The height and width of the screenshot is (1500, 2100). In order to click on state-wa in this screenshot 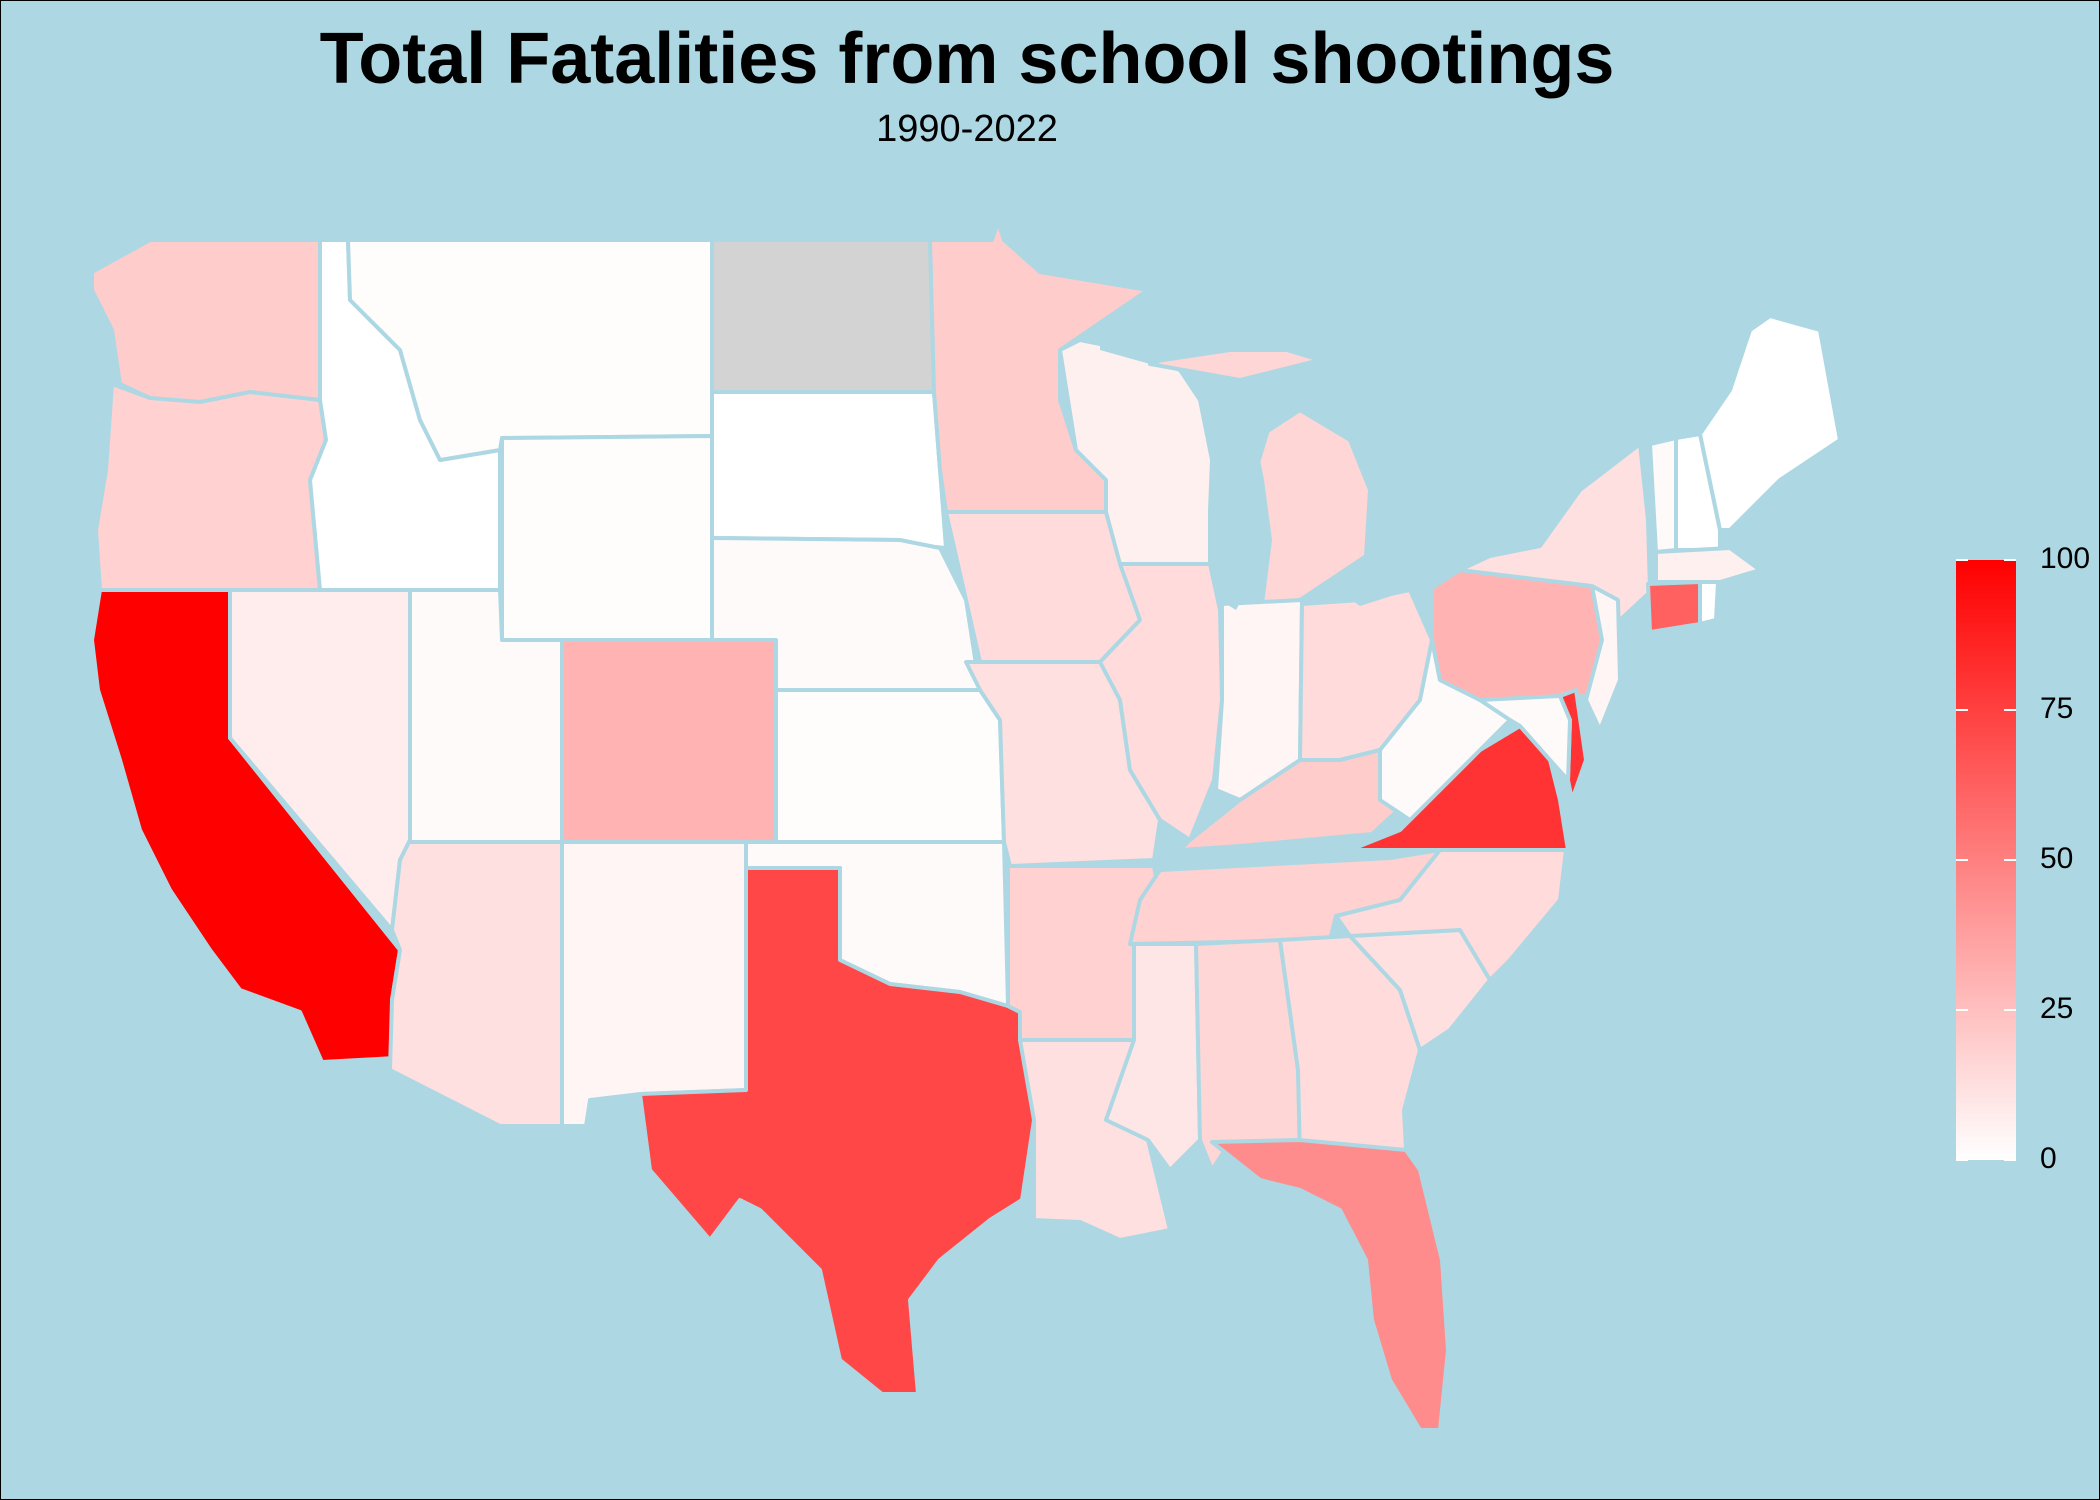, I will do `click(206, 321)`.